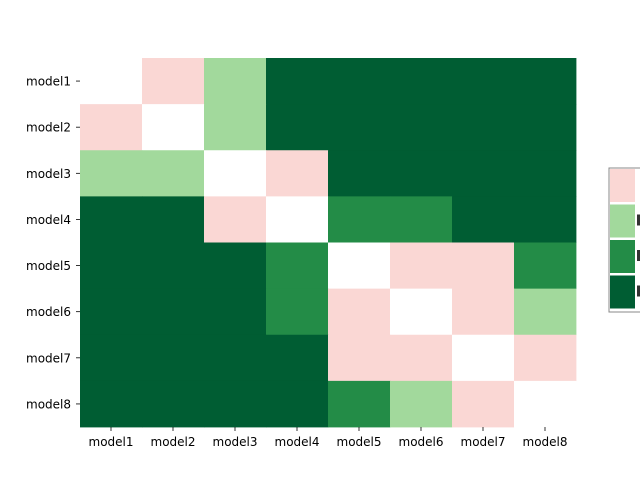 This screenshot has width=640, height=480. Describe the element at coordinates (48, 358) in the screenshot. I see `y-tick-label: model7` at that location.